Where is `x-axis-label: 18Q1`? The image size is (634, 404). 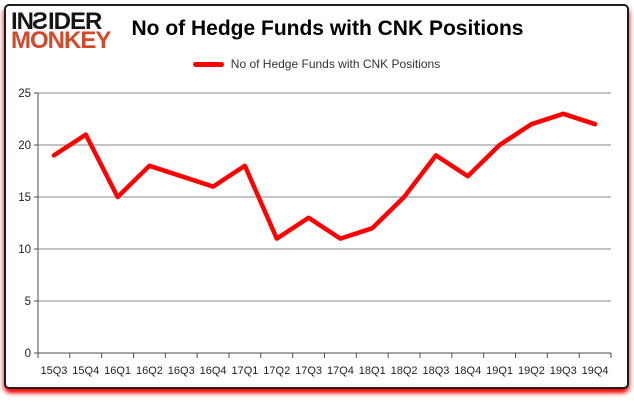
x-axis-label: 18Q1 is located at coordinates (372, 371).